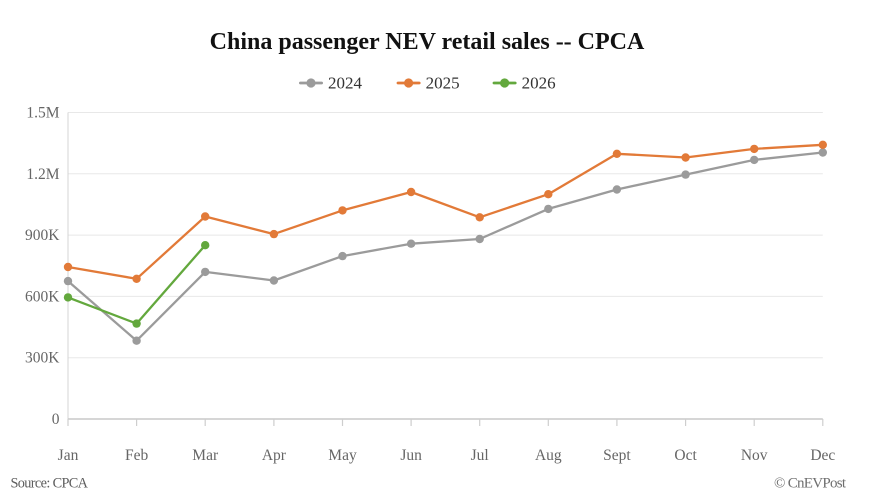 The image size is (875, 499). I want to click on svg-text: Nov, so click(754, 455).